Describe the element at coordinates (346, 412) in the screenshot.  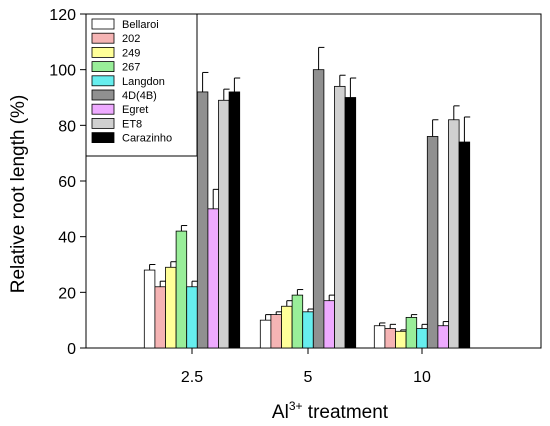
I see `x-axis-title-rest: treatment` at that location.